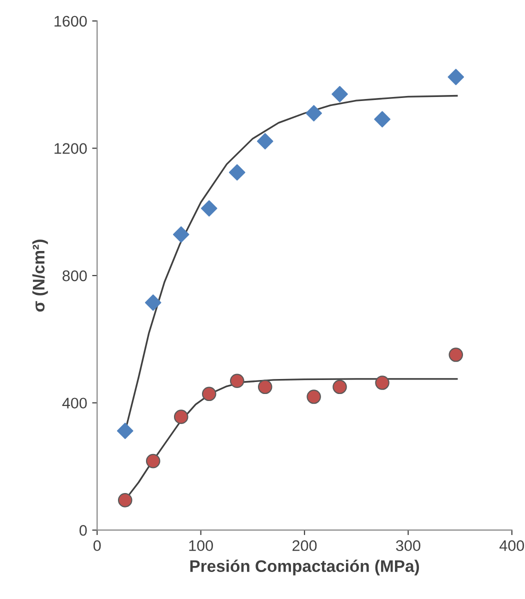 This screenshot has height=599, width=525. I want to click on y-tick-label: 1600, so click(70, 21).